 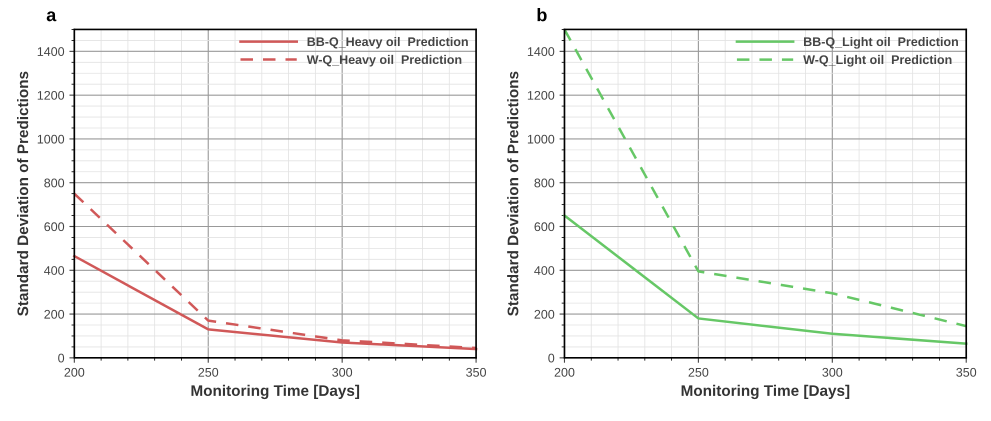 I want to click on legend-label: BB-Q_Heavy oil Prediction, so click(x=388, y=42).